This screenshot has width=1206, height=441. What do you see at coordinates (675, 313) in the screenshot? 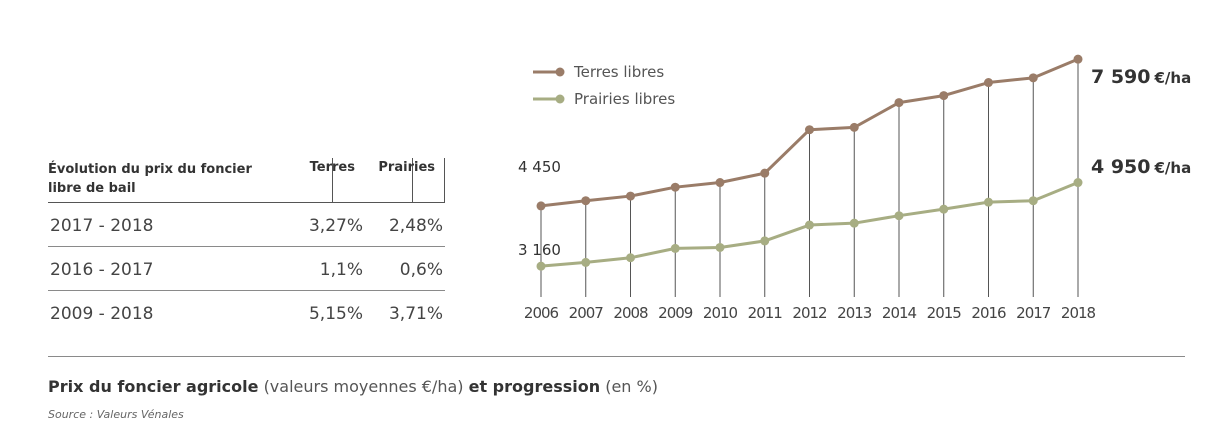
I see `x-tick-label: 2009` at bounding box center [675, 313].